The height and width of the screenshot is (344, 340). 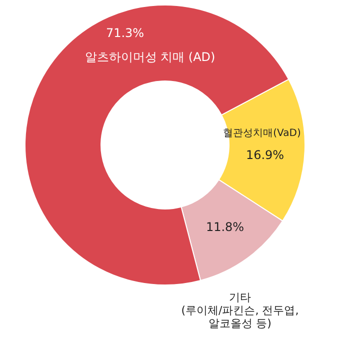 I want to click on data-label: 71.3%, so click(x=125, y=33).